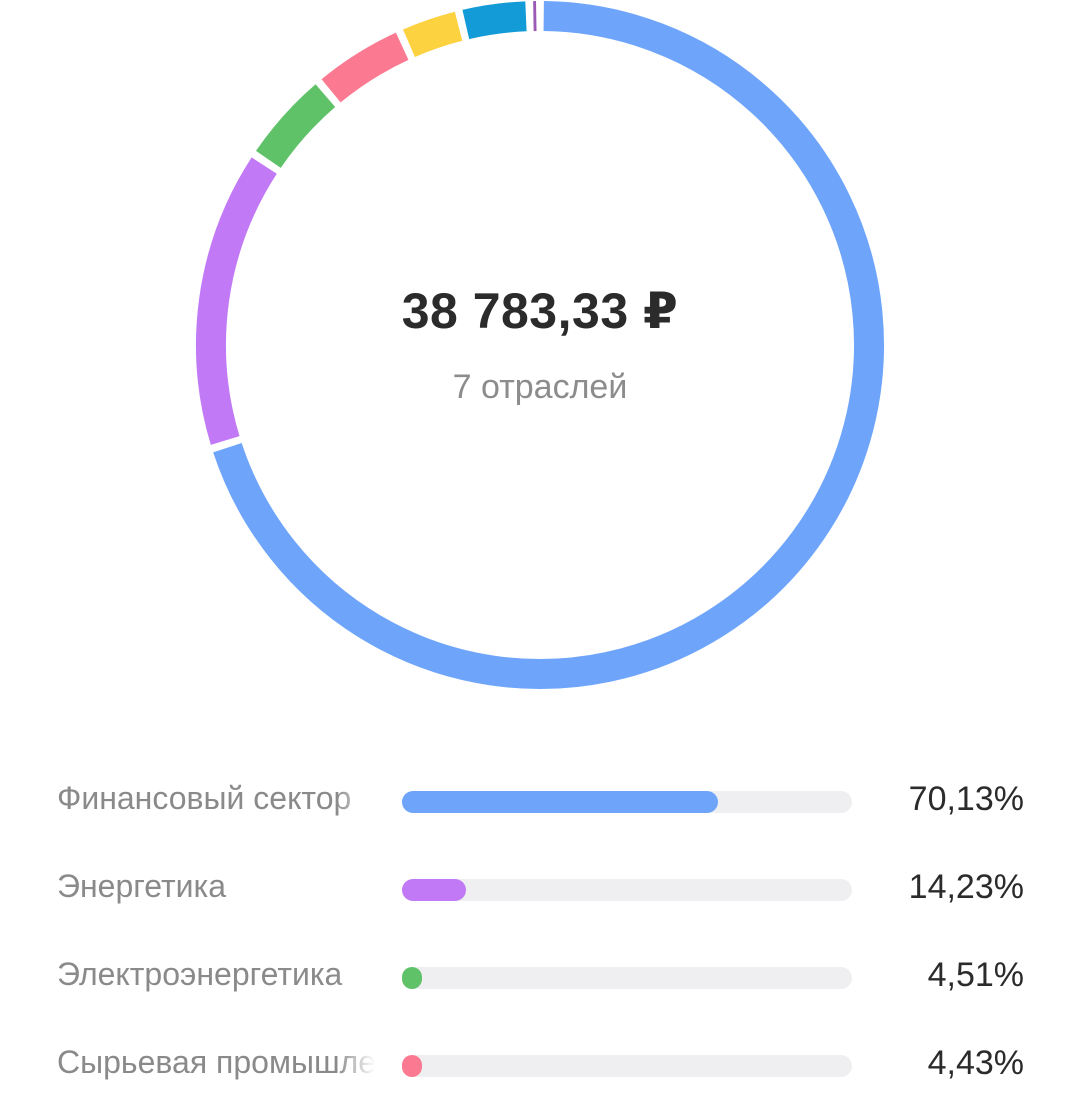 This screenshot has width=1080, height=1110. I want to click on sector-percent: 14,23%, so click(966, 887).